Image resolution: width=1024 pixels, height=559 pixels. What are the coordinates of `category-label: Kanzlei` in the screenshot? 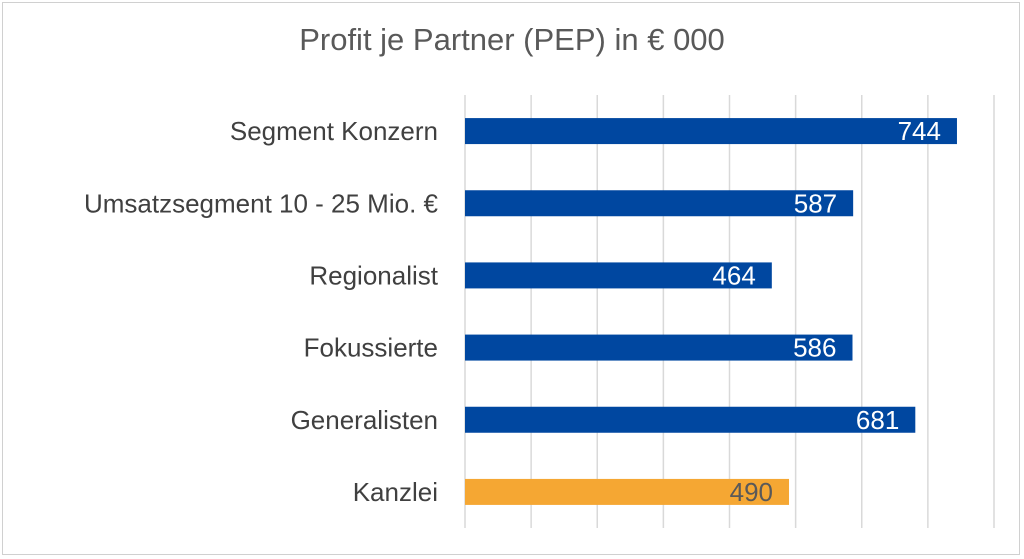 It's located at (395, 492).